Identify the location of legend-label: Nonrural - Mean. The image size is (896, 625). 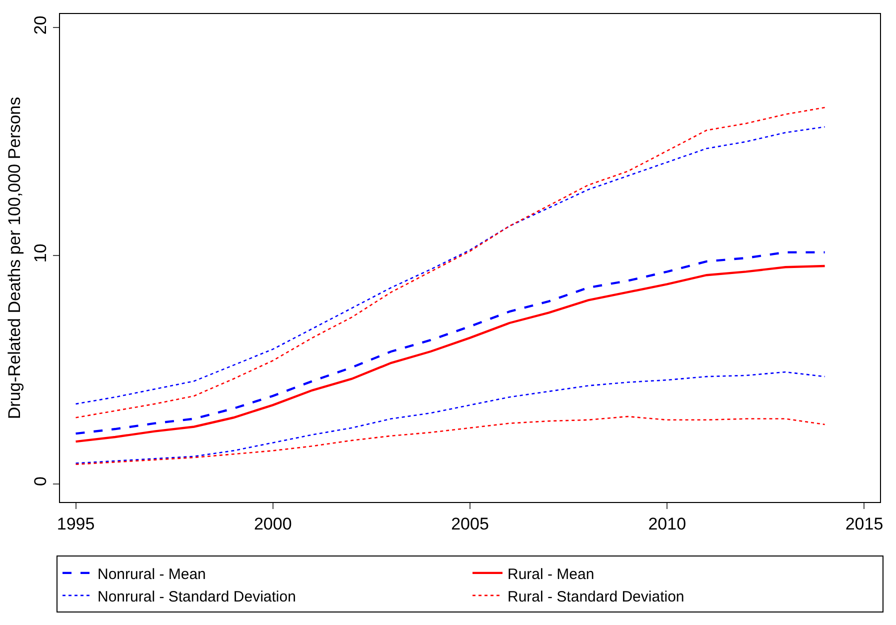
(152, 574).